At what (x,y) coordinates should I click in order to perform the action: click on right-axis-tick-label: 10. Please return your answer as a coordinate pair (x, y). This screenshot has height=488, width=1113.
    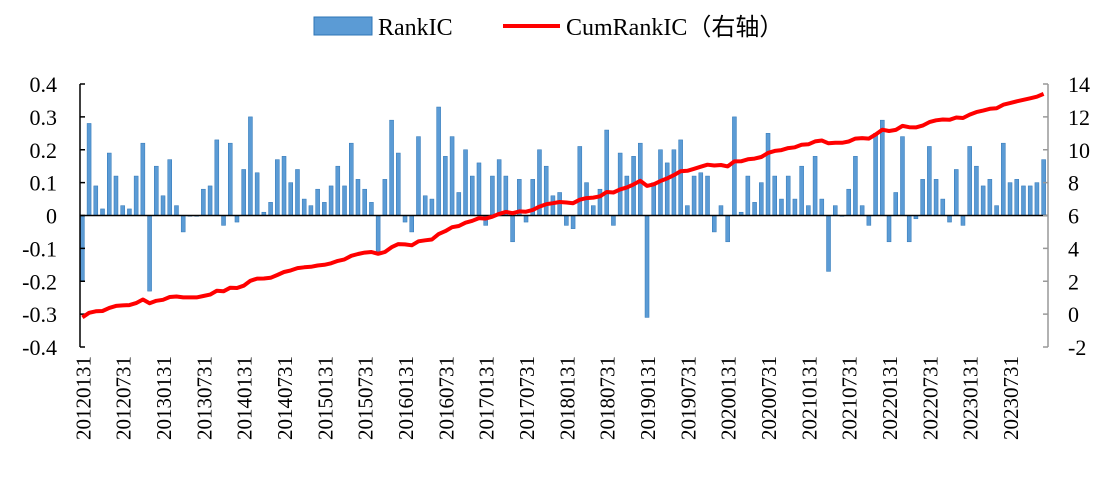
    Looking at the image, I should click on (1079, 150).